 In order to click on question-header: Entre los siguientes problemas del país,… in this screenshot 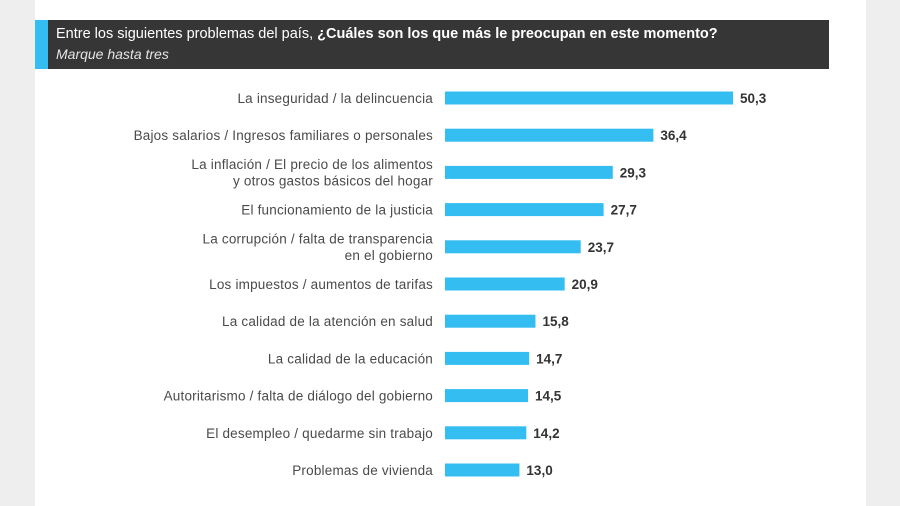, I will do `click(432, 44)`.